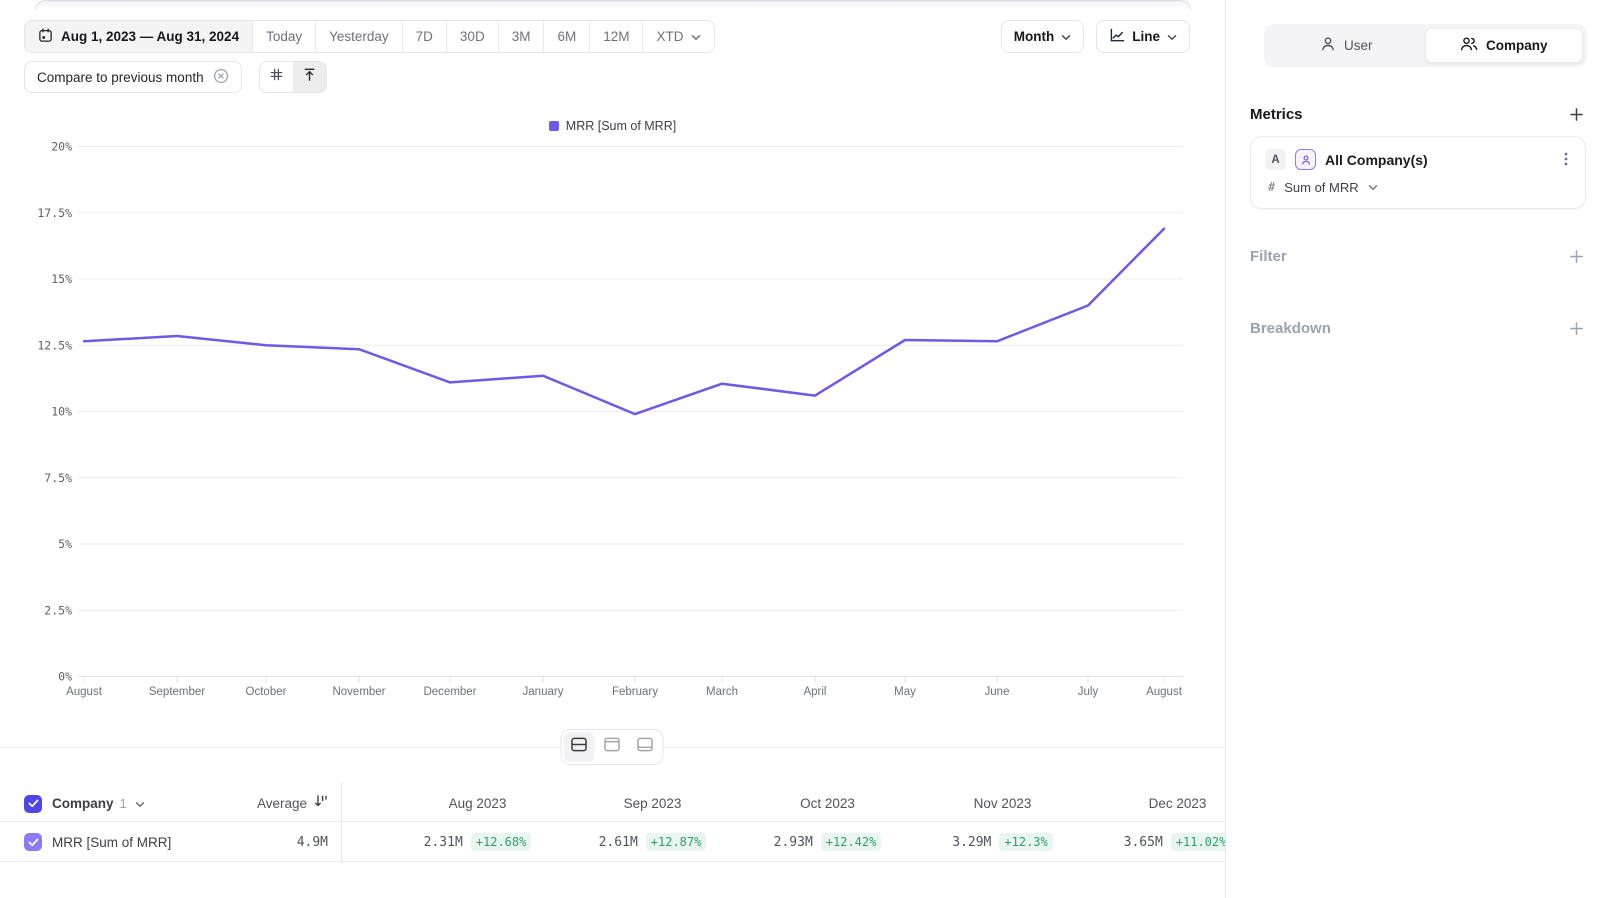 The width and height of the screenshot is (1600, 898). Describe the element at coordinates (621, 126) in the screenshot. I see `legend-label: MRR [Sum of MRR]` at that location.